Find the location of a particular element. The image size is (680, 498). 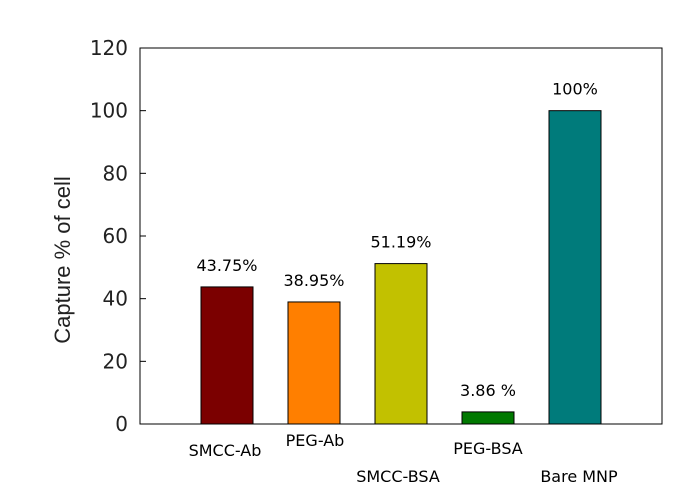

category-label: SMCC-BSA is located at coordinates (398, 476).